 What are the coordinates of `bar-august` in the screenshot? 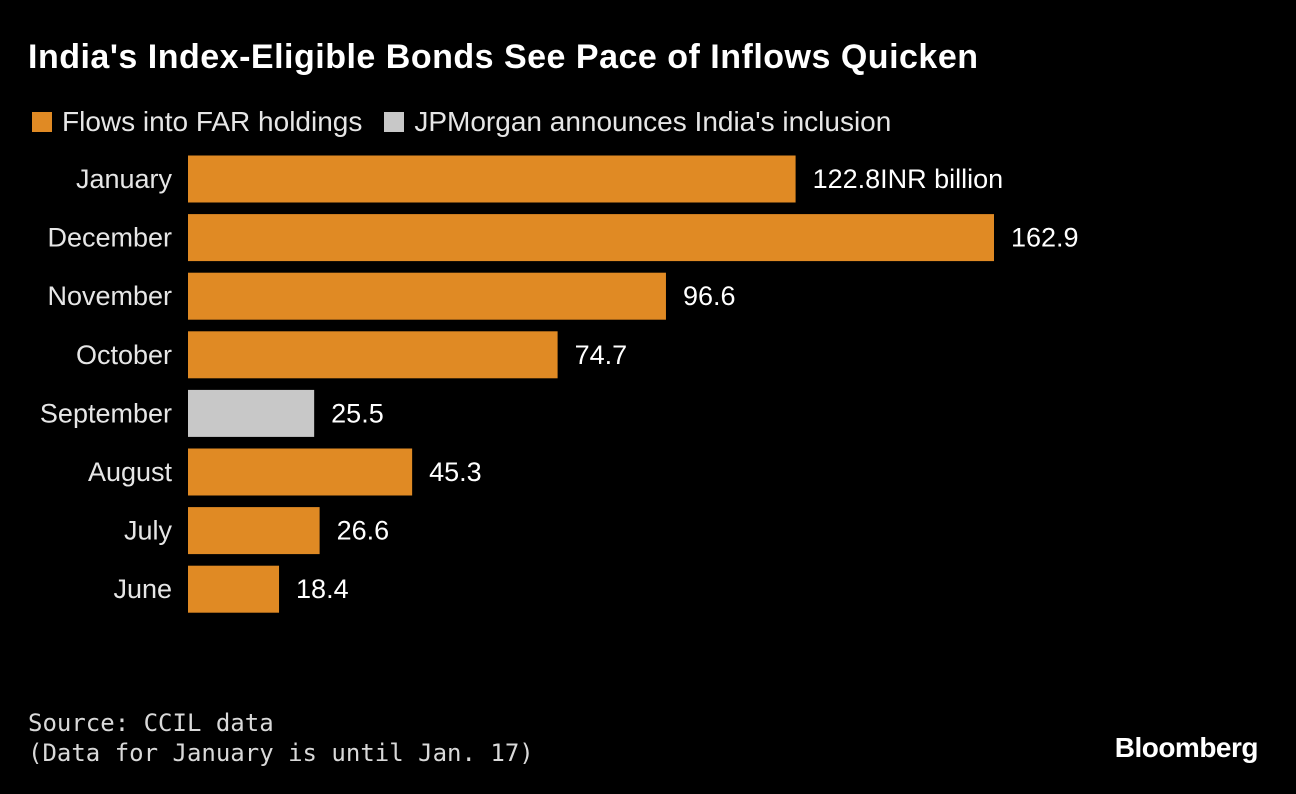 It's located at (300, 472).